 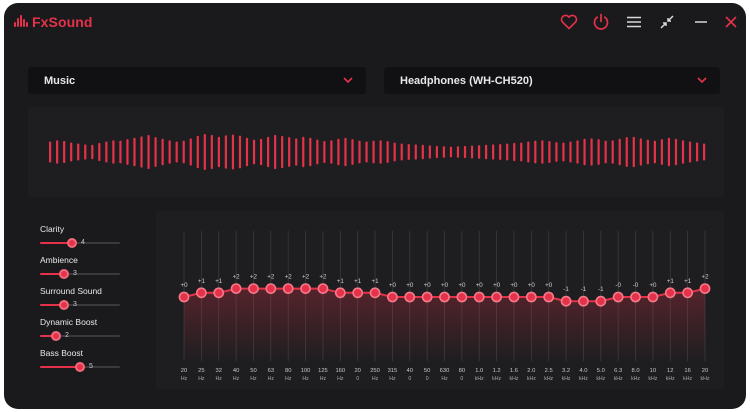 I want to click on power-icon, so click(x=601, y=22).